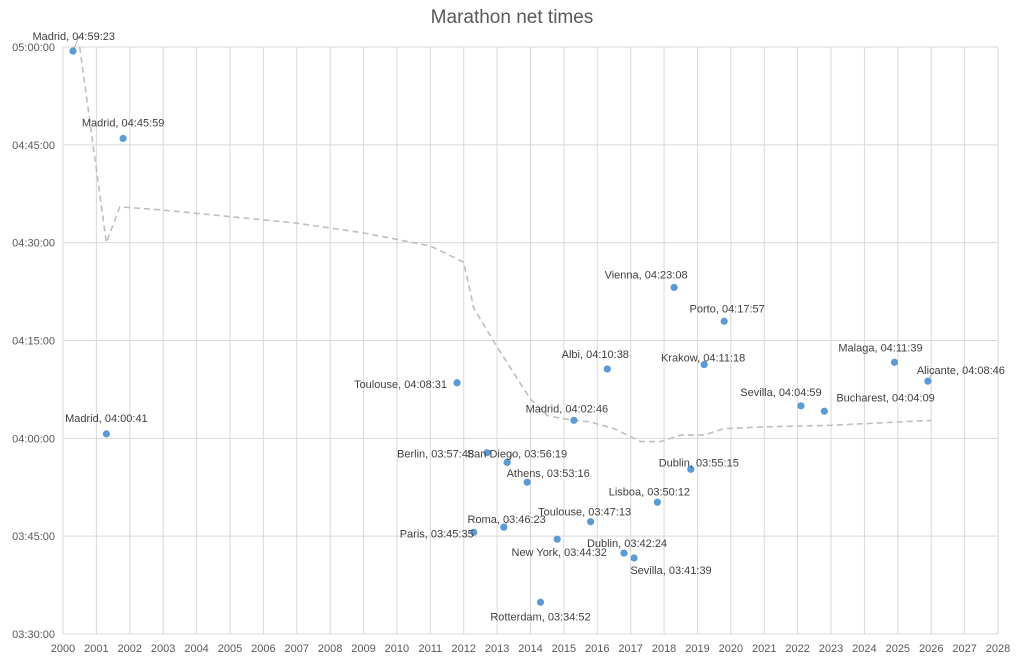  Describe the element at coordinates (397, 649) in the screenshot. I see `x-tick-label: 2010` at that location.